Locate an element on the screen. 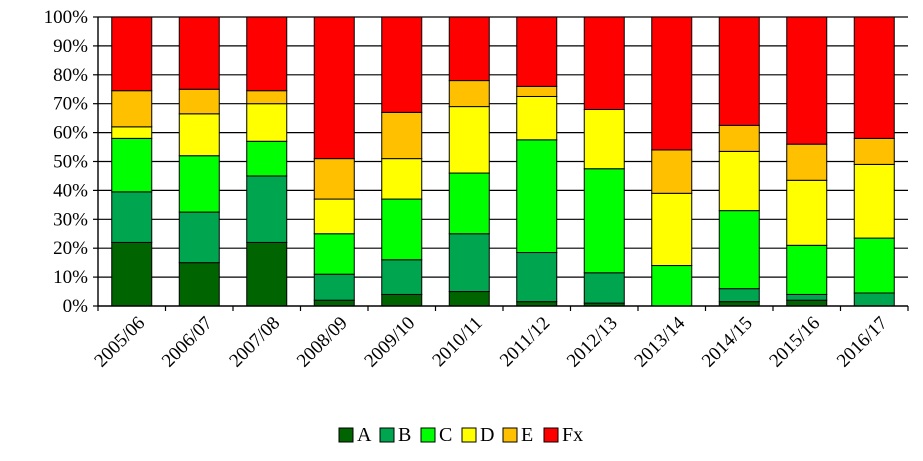 The image size is (923, 461). x-tick-label: 2007/08 is located at coordinates (254, 342).